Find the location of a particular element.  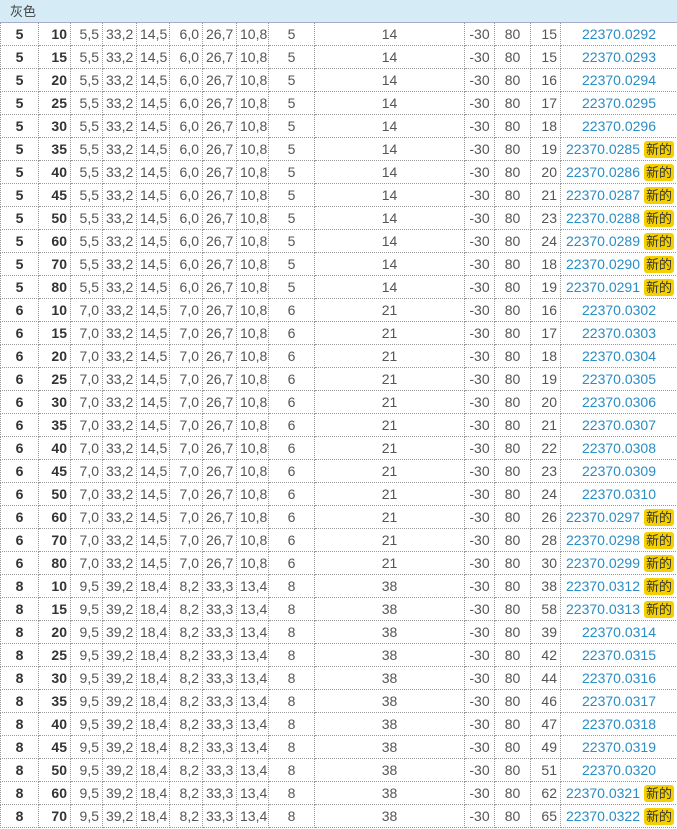

table-cell: 33,3 is located at coordinates (219, 609).